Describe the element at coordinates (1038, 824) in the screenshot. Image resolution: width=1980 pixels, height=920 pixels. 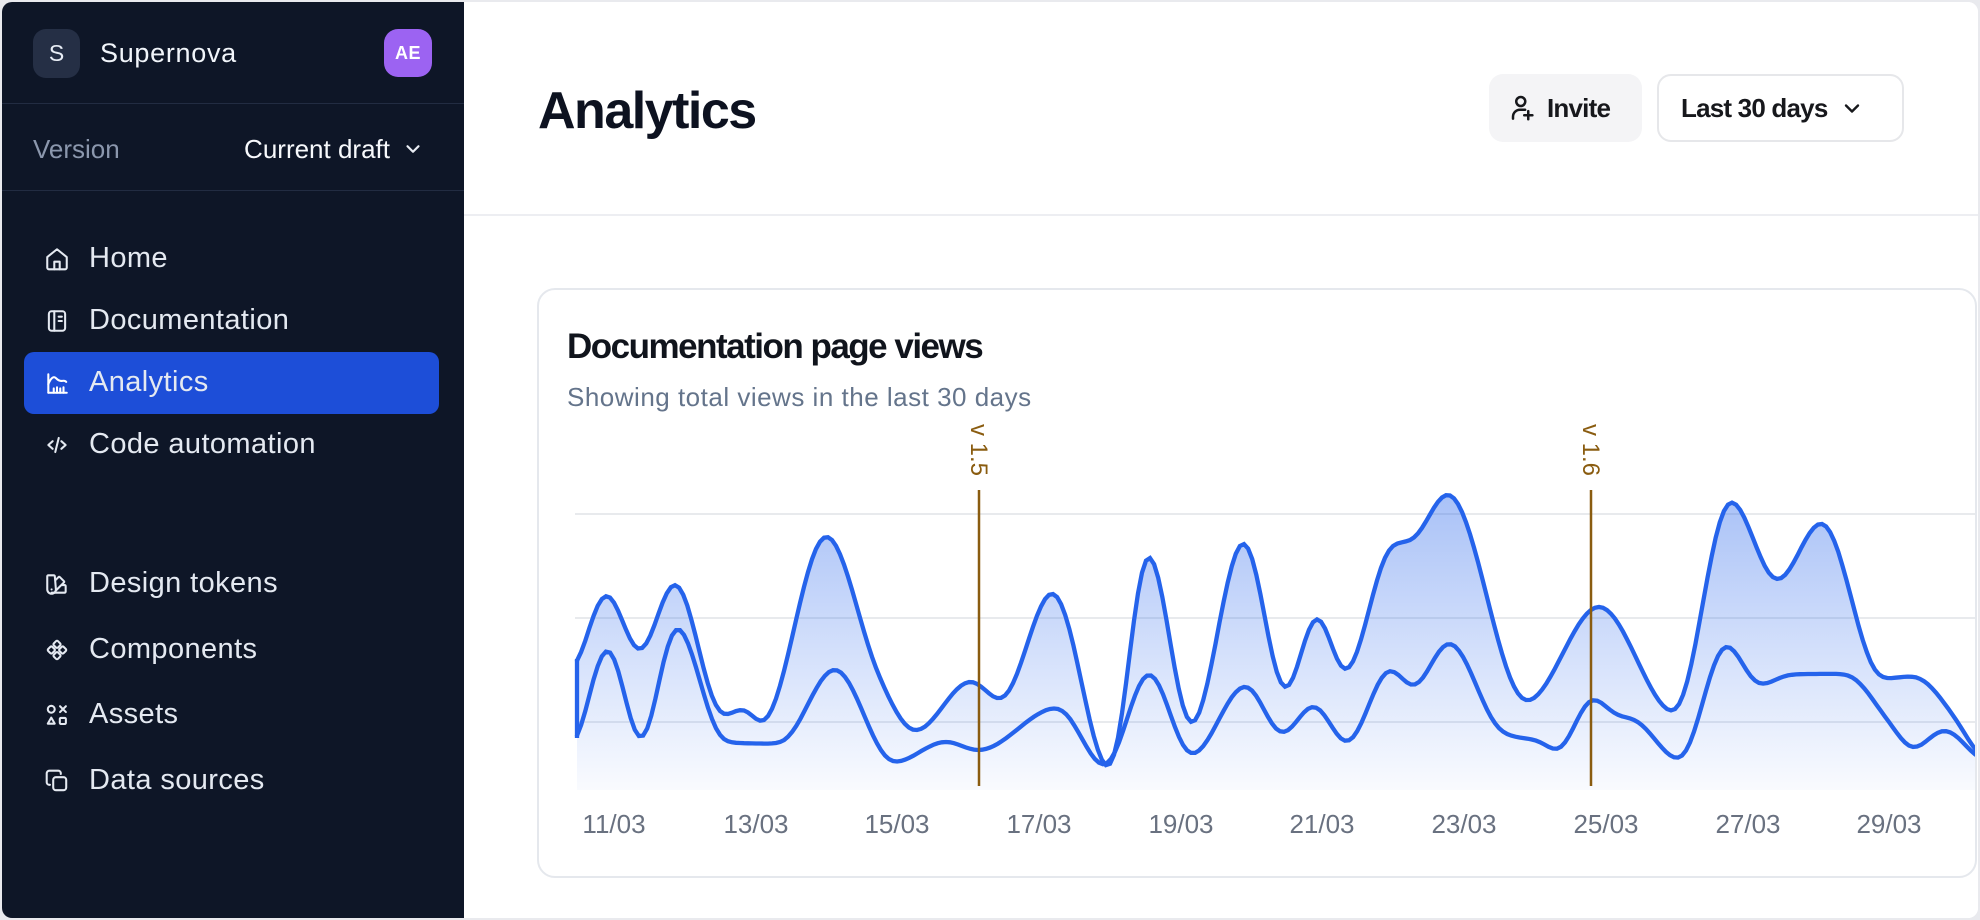
I see `svg-text: 17/03` at that location.